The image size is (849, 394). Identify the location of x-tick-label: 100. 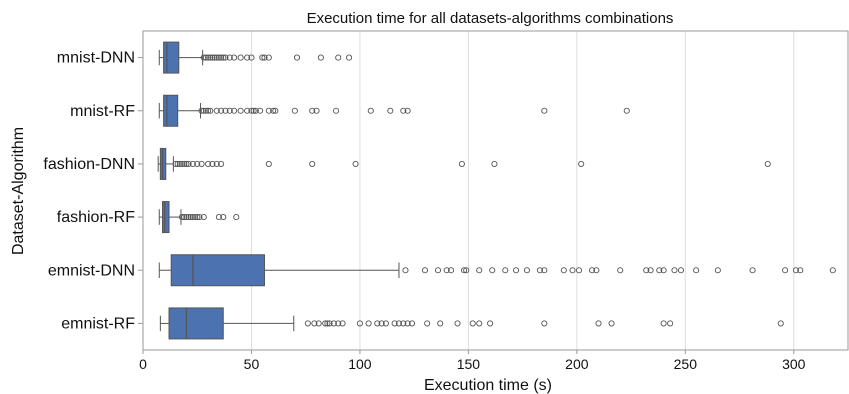
(360, 364).